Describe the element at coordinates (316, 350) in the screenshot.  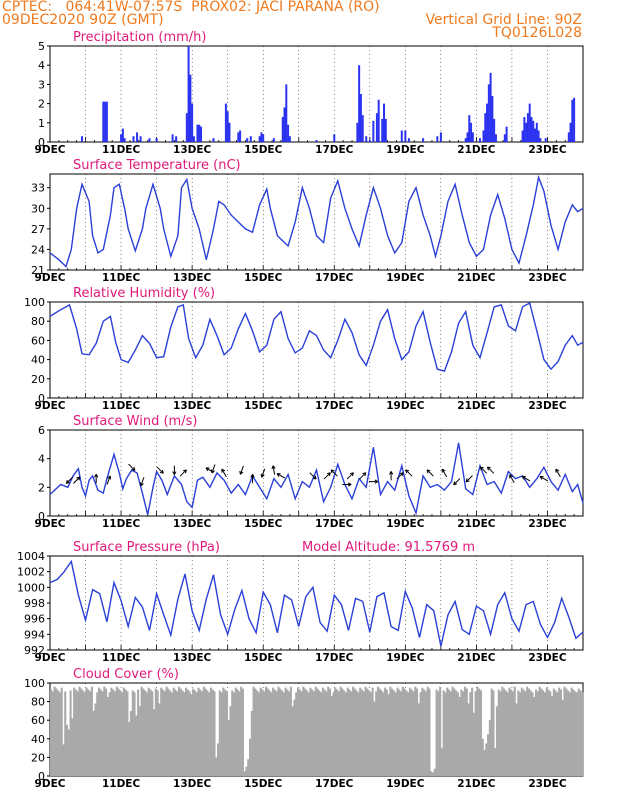
I see `humidity-frame` at that location.